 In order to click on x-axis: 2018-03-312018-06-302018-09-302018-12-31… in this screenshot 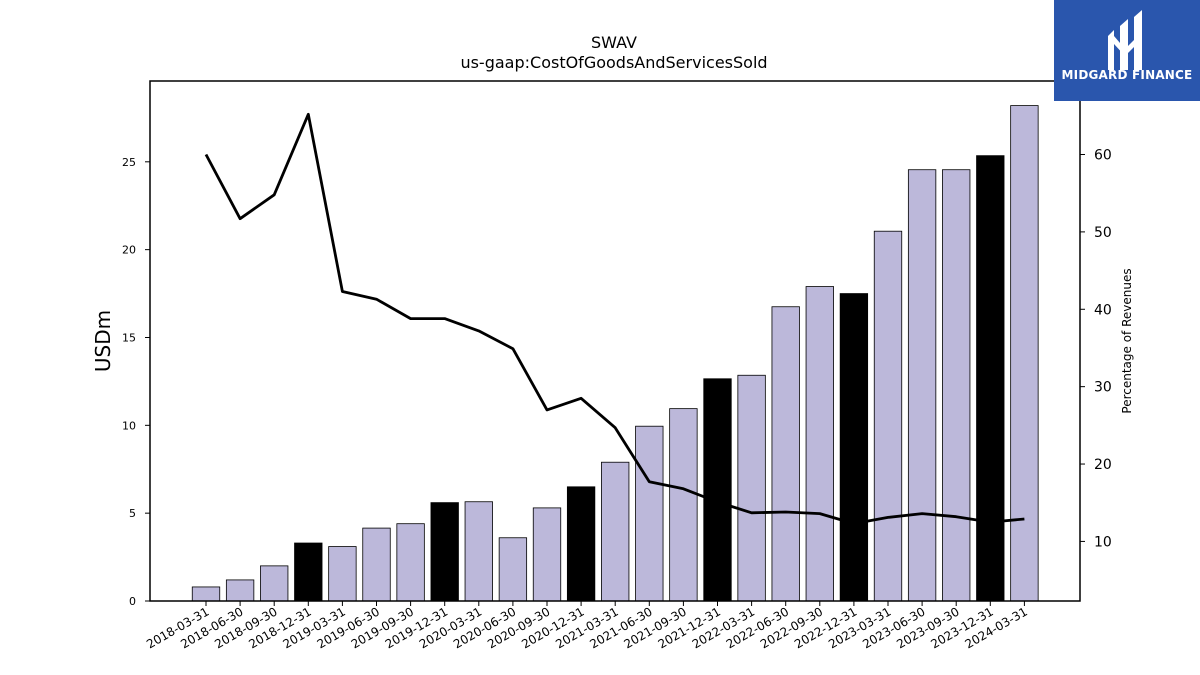, I will do `click(587, 626)`.